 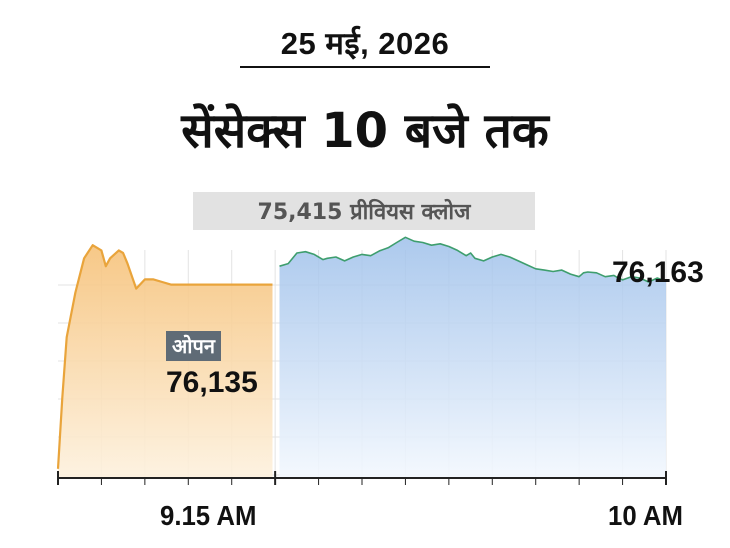 What do you see at coordinates (365, 131) in the screenshot?
I see `chart-title: सेंसेक्स 10 बजे तक` at bounding box center [365, 131].